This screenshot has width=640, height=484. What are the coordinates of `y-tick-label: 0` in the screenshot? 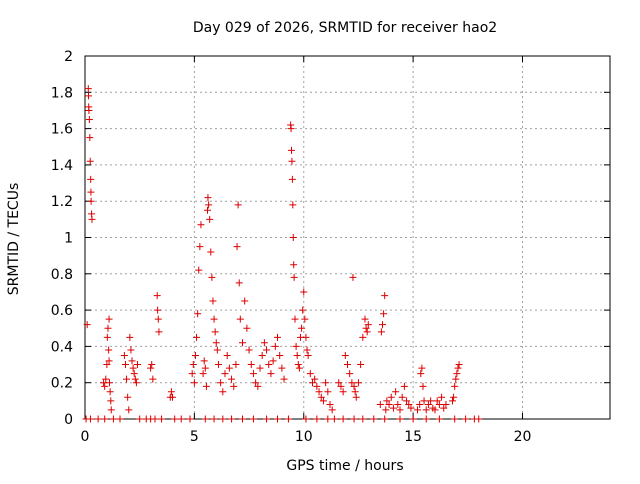 It's located at (68, 420).